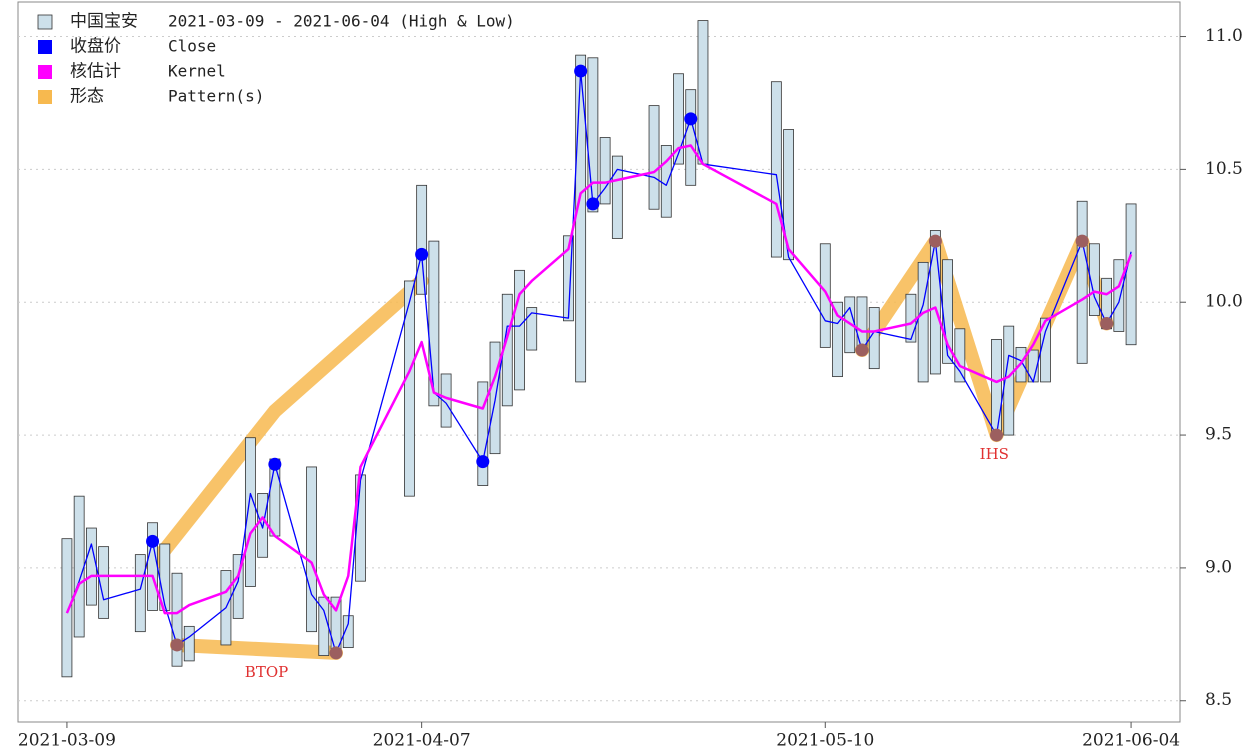 The height and width of the screenshot is (753, 1251). I want to click on x-tick-label: 2021-03-09, so click(67, 741).